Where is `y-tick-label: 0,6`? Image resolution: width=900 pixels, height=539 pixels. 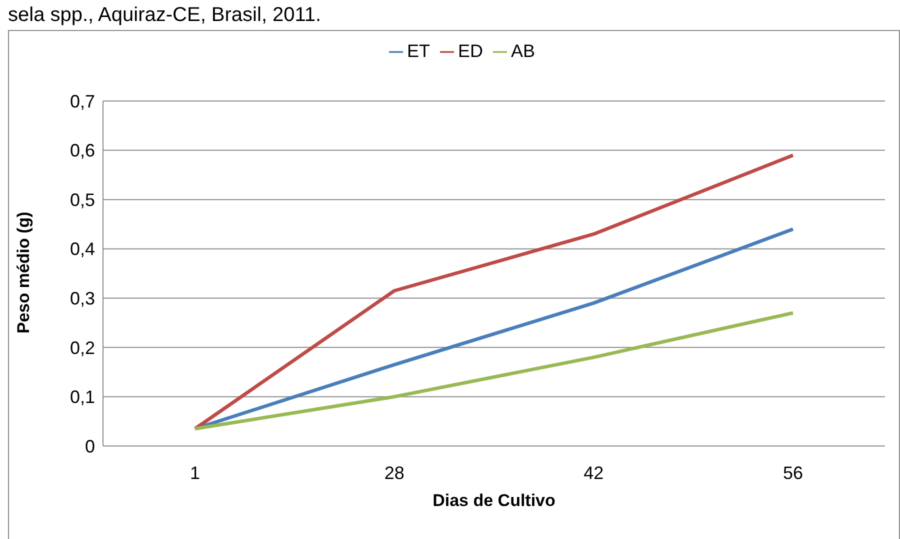 y-tick-label: 0,6 is located at coordinates (82, 150).